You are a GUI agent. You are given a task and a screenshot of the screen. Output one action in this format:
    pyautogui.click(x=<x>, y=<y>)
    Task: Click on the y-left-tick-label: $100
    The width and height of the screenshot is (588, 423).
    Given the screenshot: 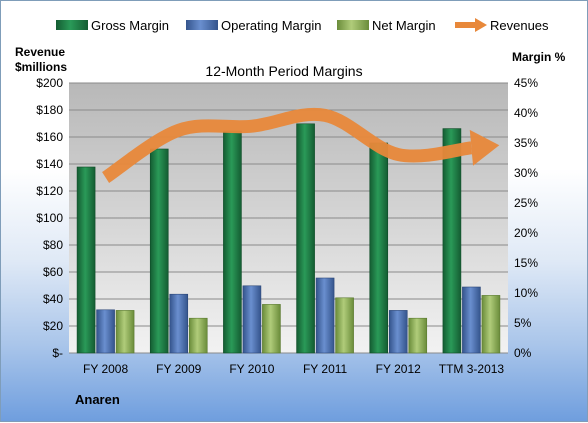 What is the action you would take?
    pyautogui.click(x=49, y=218)
    